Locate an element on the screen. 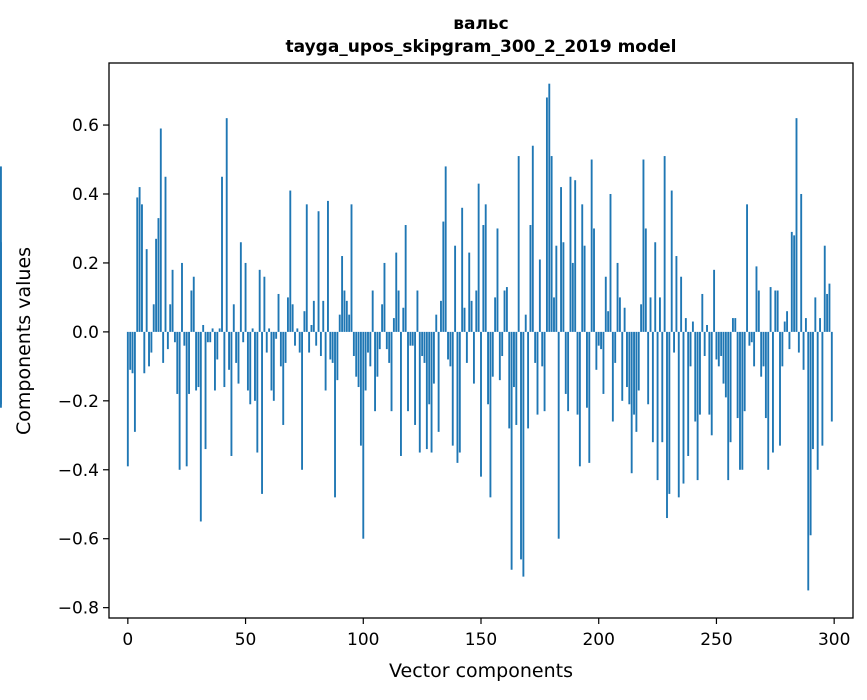  x-tick-label: 100 is located at coordinates (363, 640).